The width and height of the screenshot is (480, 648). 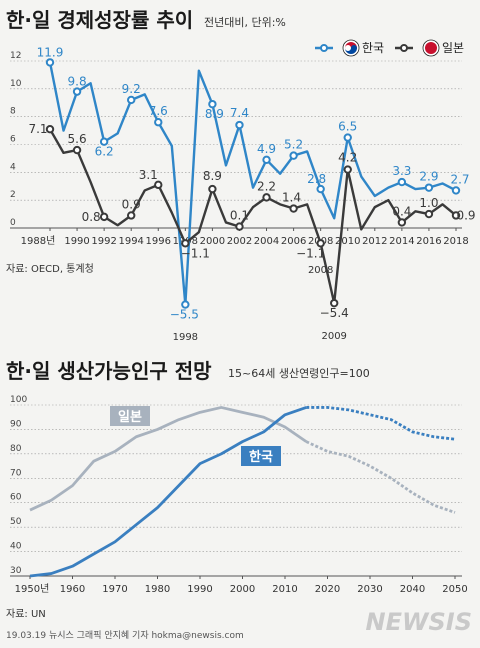 I want to click on korea-data-label: 11.9, so click(x=50, y=52).